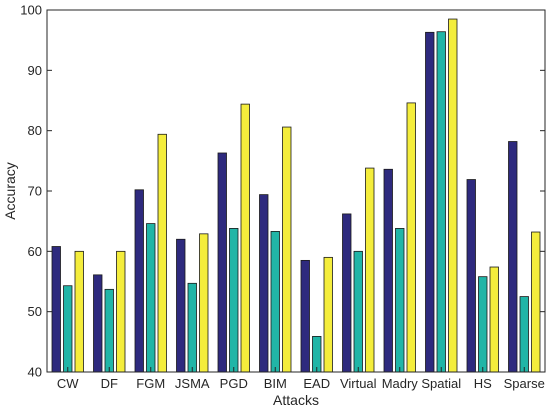  What do you see at coordinates (264, 283) in the screenshot?
I see `bar-bim-s1` at bounding box center [264, 283].